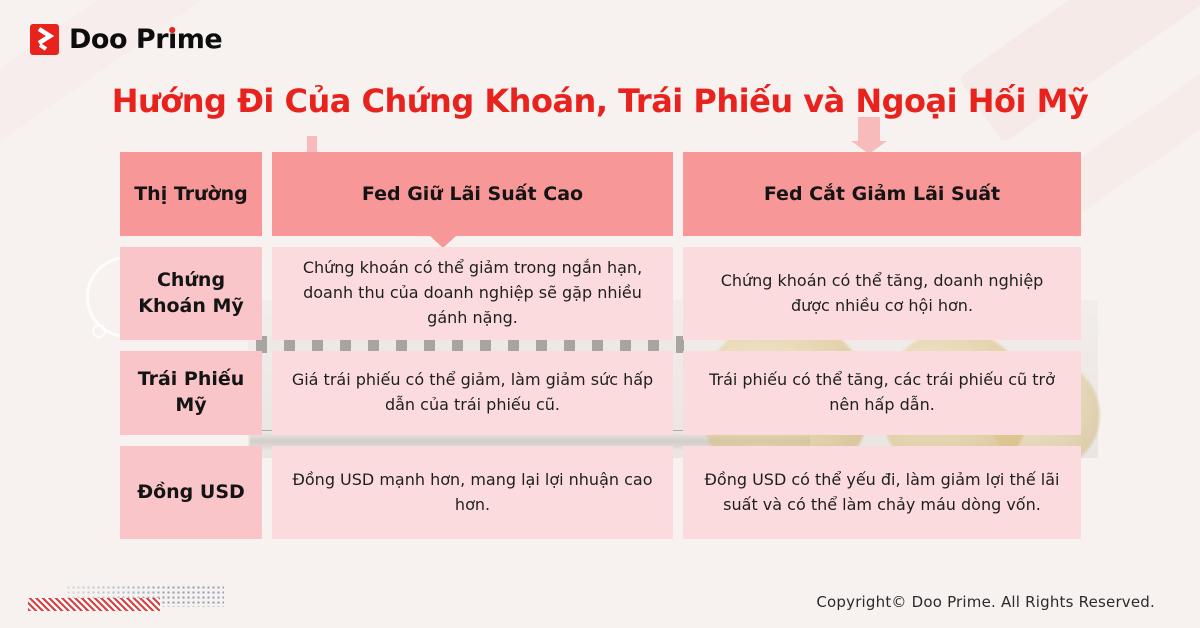  Describe the element at coordinates (119, 39) in the screenshot. I see `wordmark-prefix: Doo Pr` at that location.